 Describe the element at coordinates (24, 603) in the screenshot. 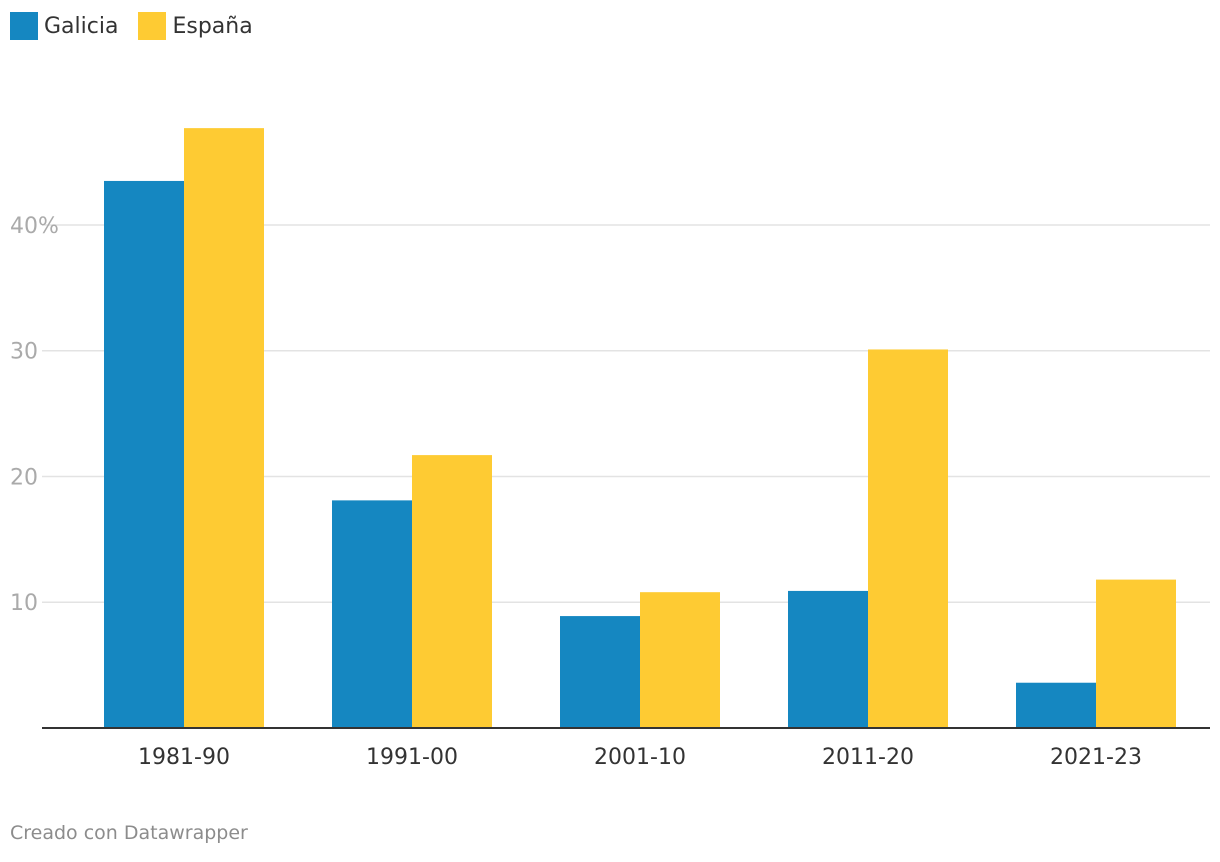

I see `y-tick-label: 10` at that location.